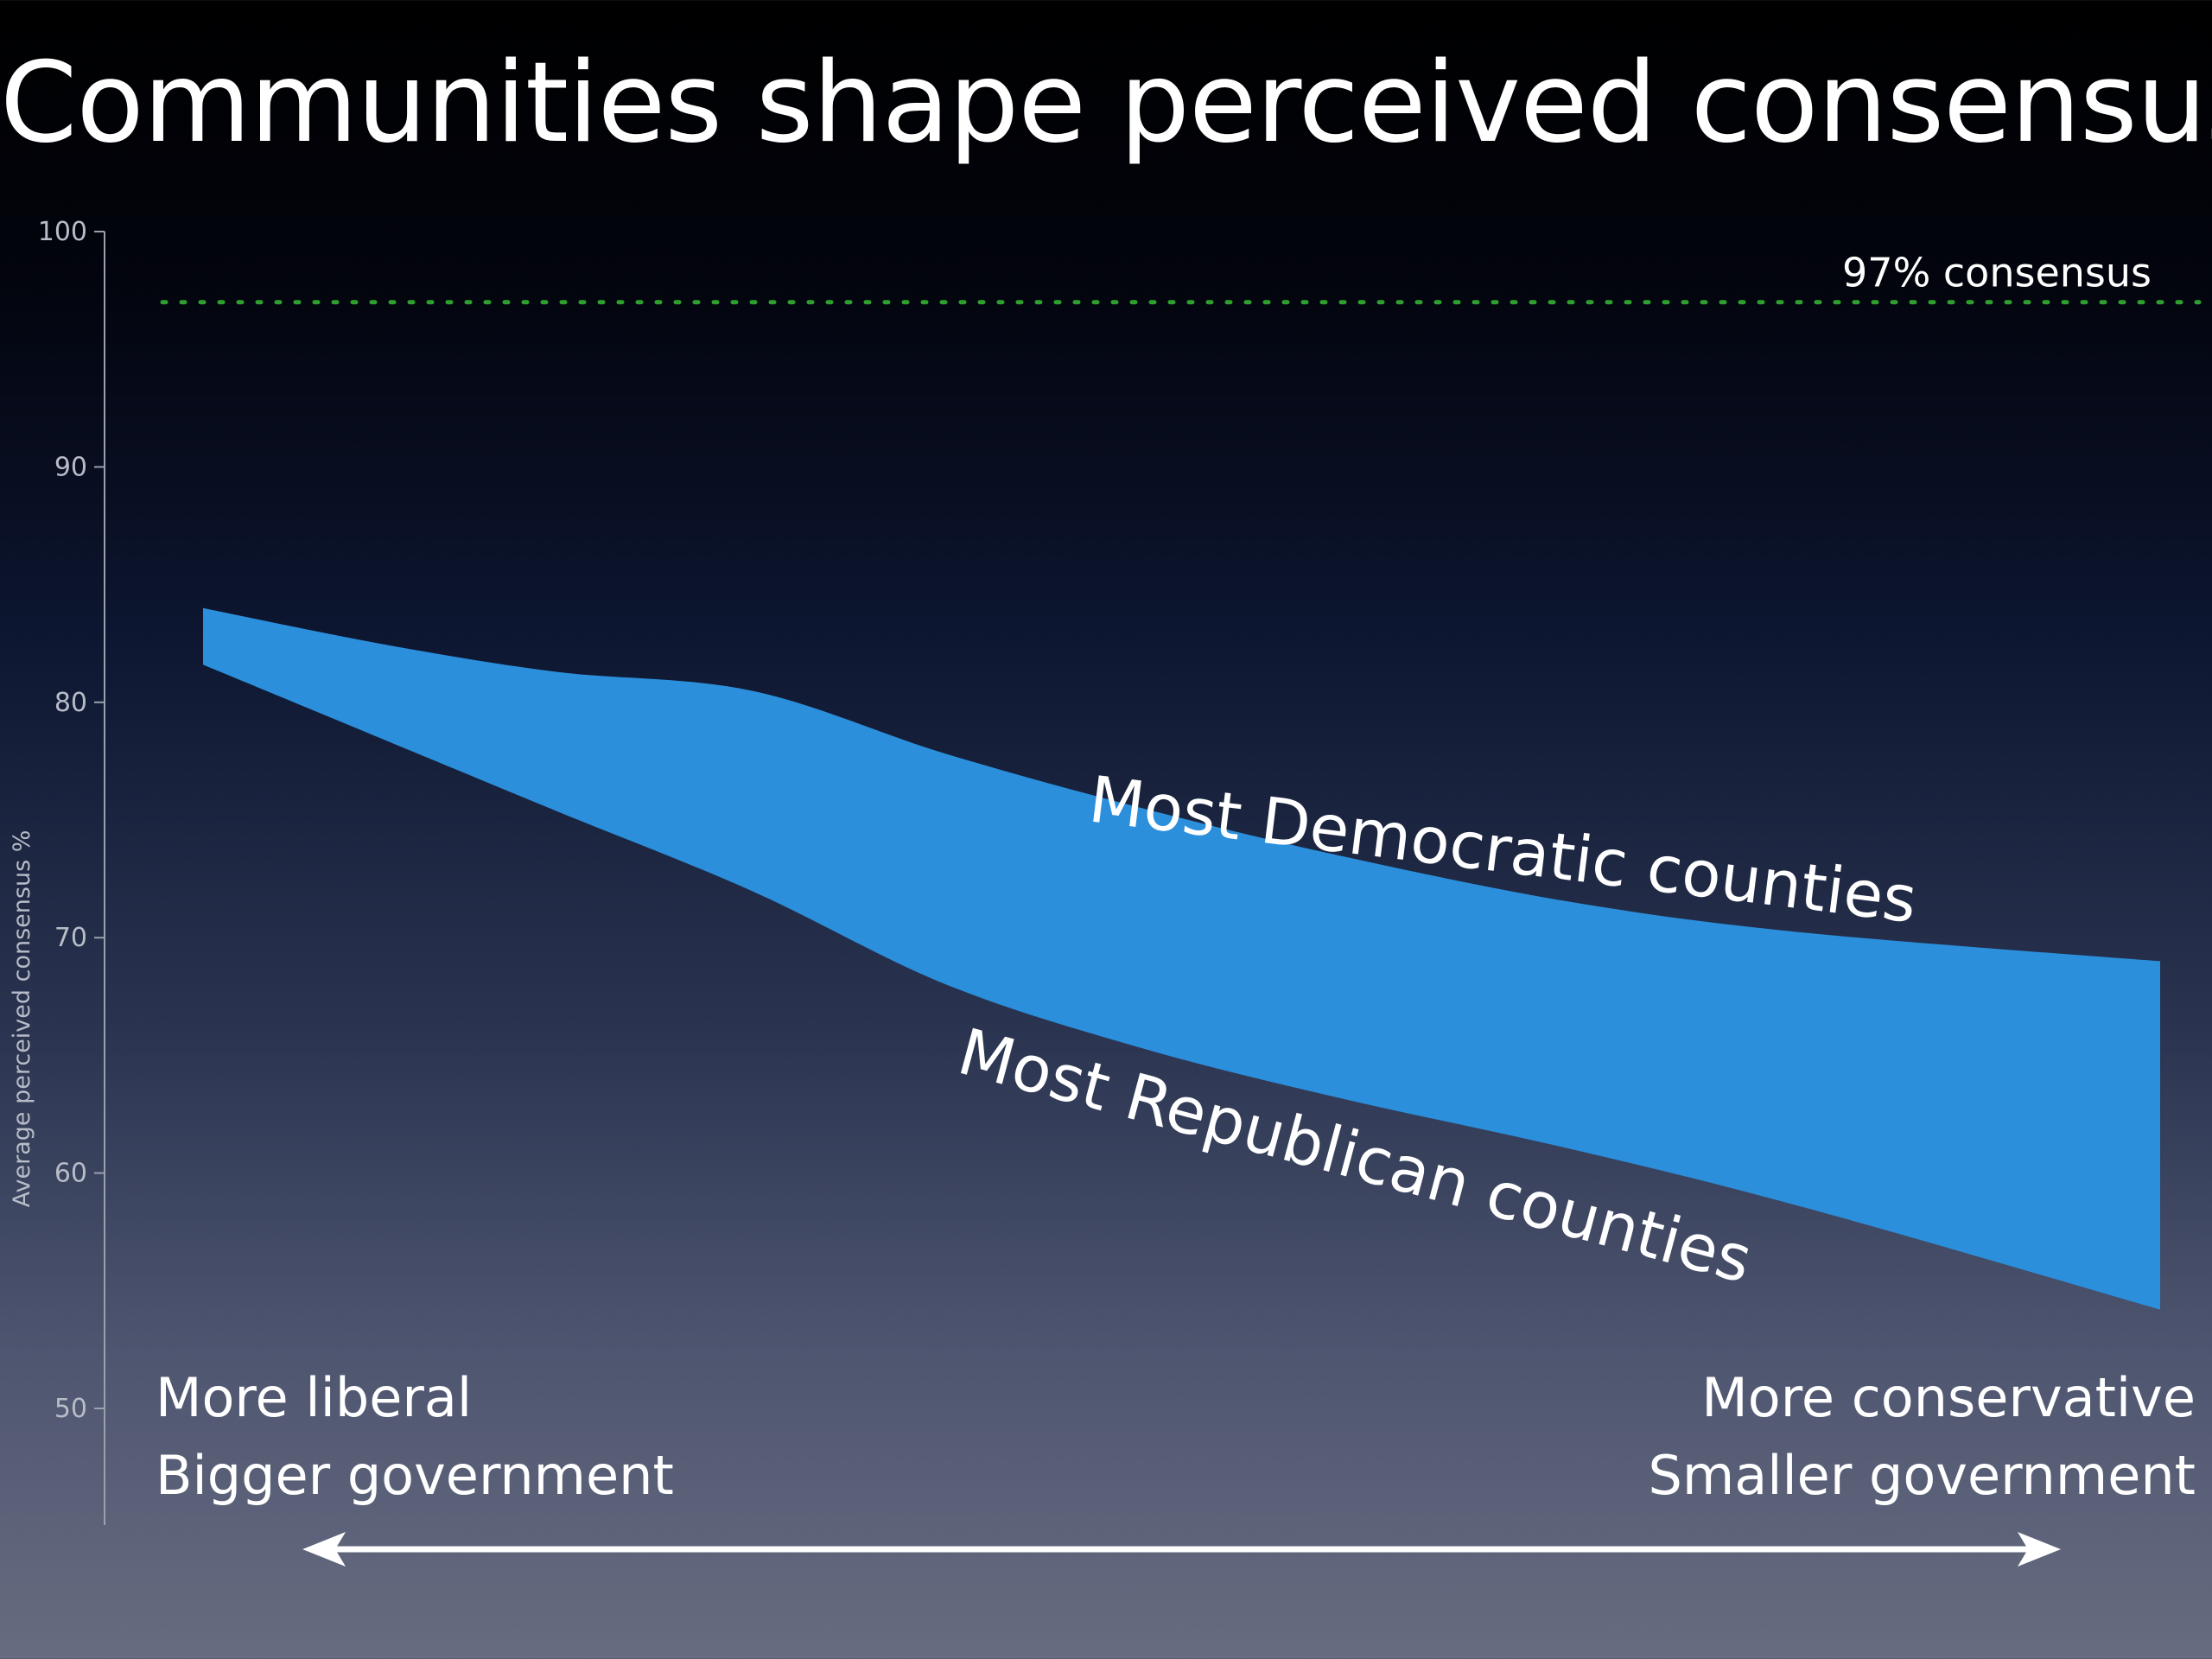 The height and width of the screenshot is (1659, 2212). I want to click on reference-line-label: 97% consensus, so click(1997, 273).